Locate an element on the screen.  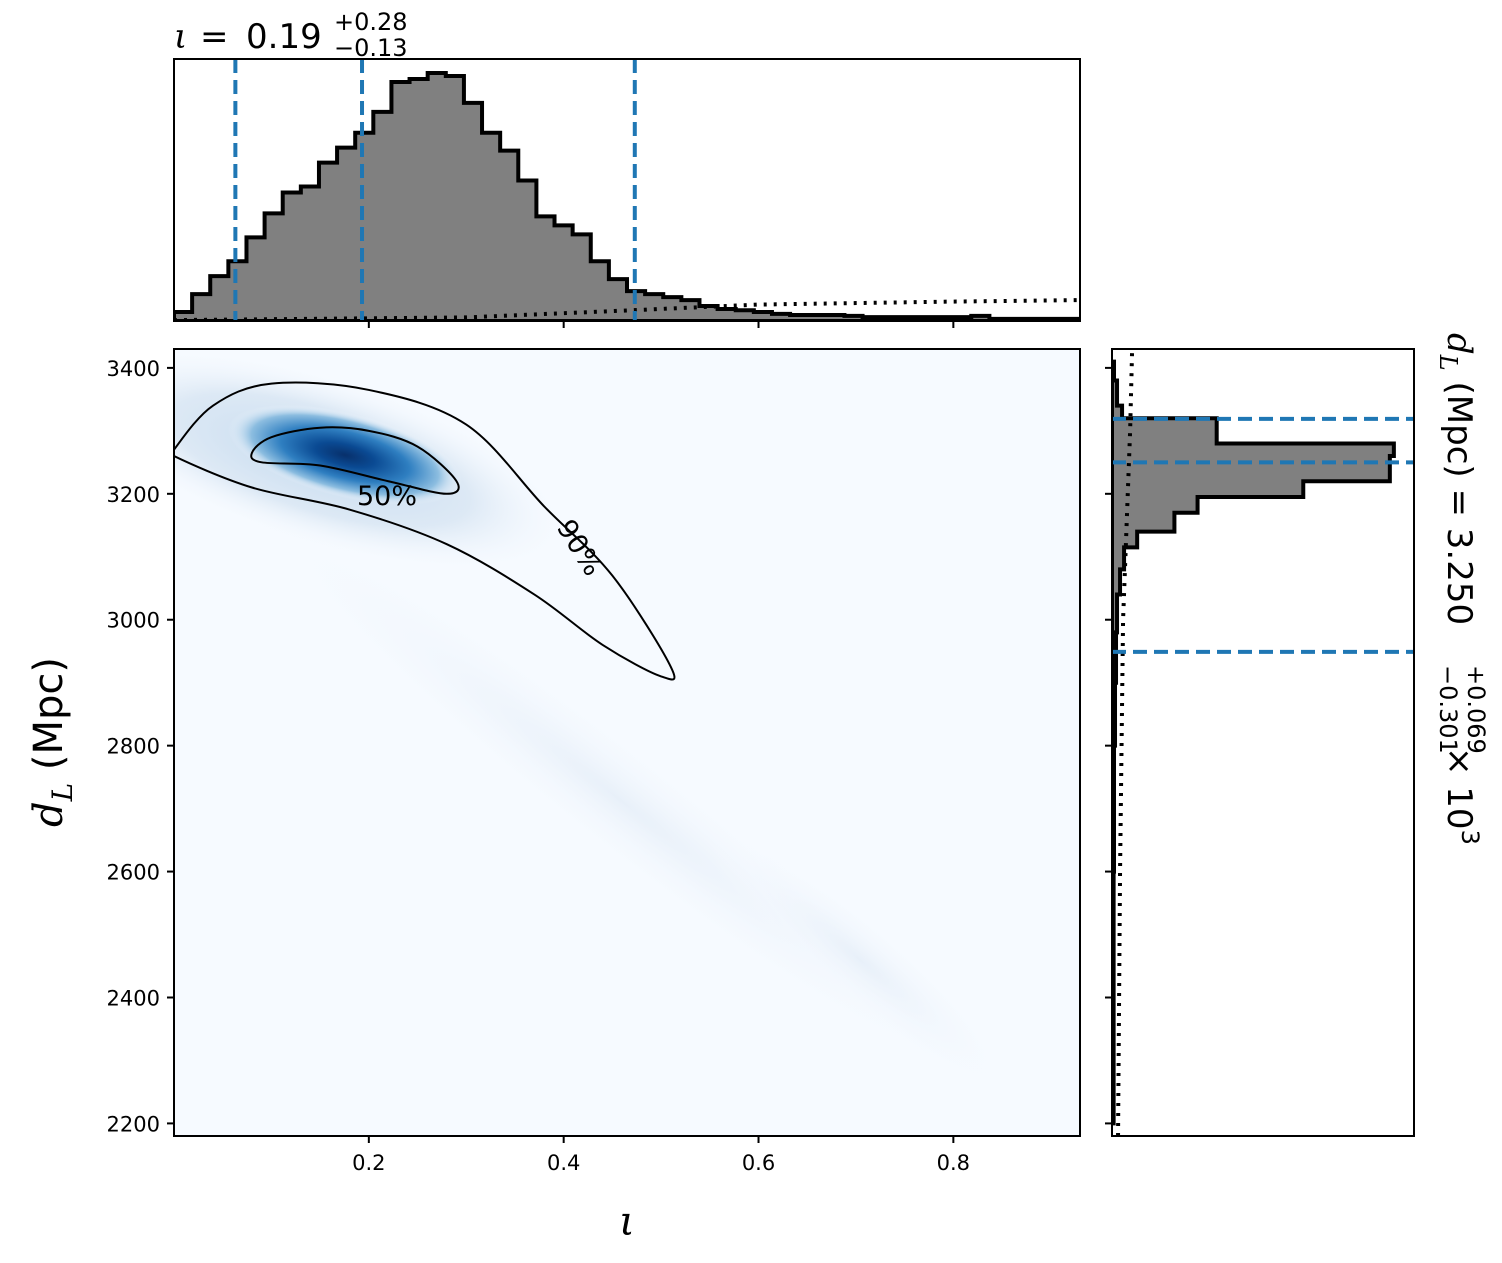
distance-title: dL (Mpc) = 3.250 +0.069 −0.301 × 103 is located at coordinates (1462, 589).